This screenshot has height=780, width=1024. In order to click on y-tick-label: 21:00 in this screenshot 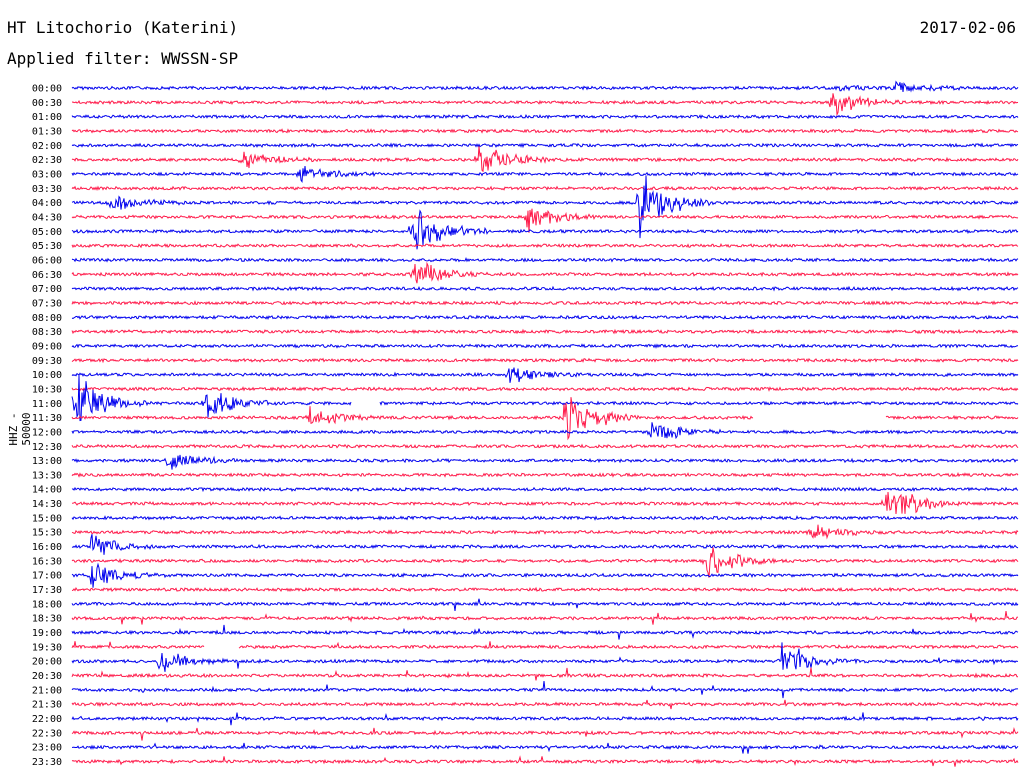, I will do `click(47, 690)`.